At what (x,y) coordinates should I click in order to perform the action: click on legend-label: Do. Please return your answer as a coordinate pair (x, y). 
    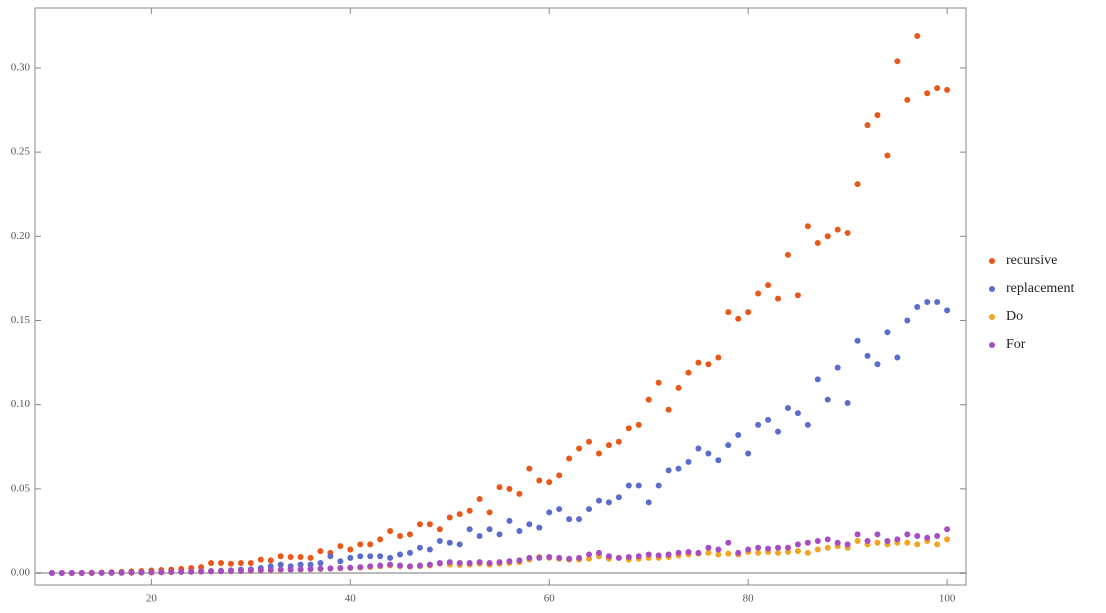
    Looking at the image, I should click on (1014, 316).